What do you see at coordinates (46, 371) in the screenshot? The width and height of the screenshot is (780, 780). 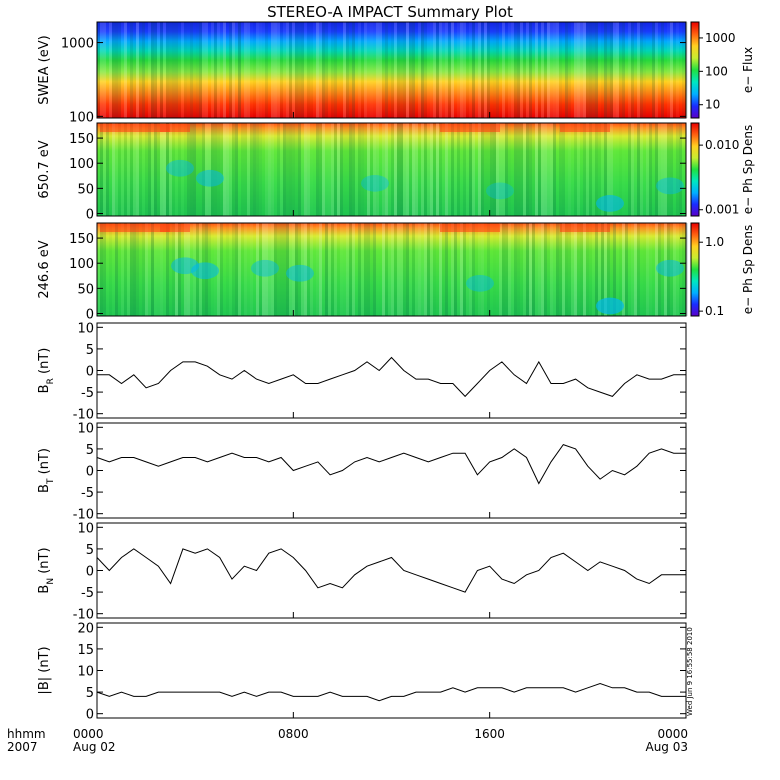 I see `y-axis-label: BR (nT)` at bounding box center [46, 371].